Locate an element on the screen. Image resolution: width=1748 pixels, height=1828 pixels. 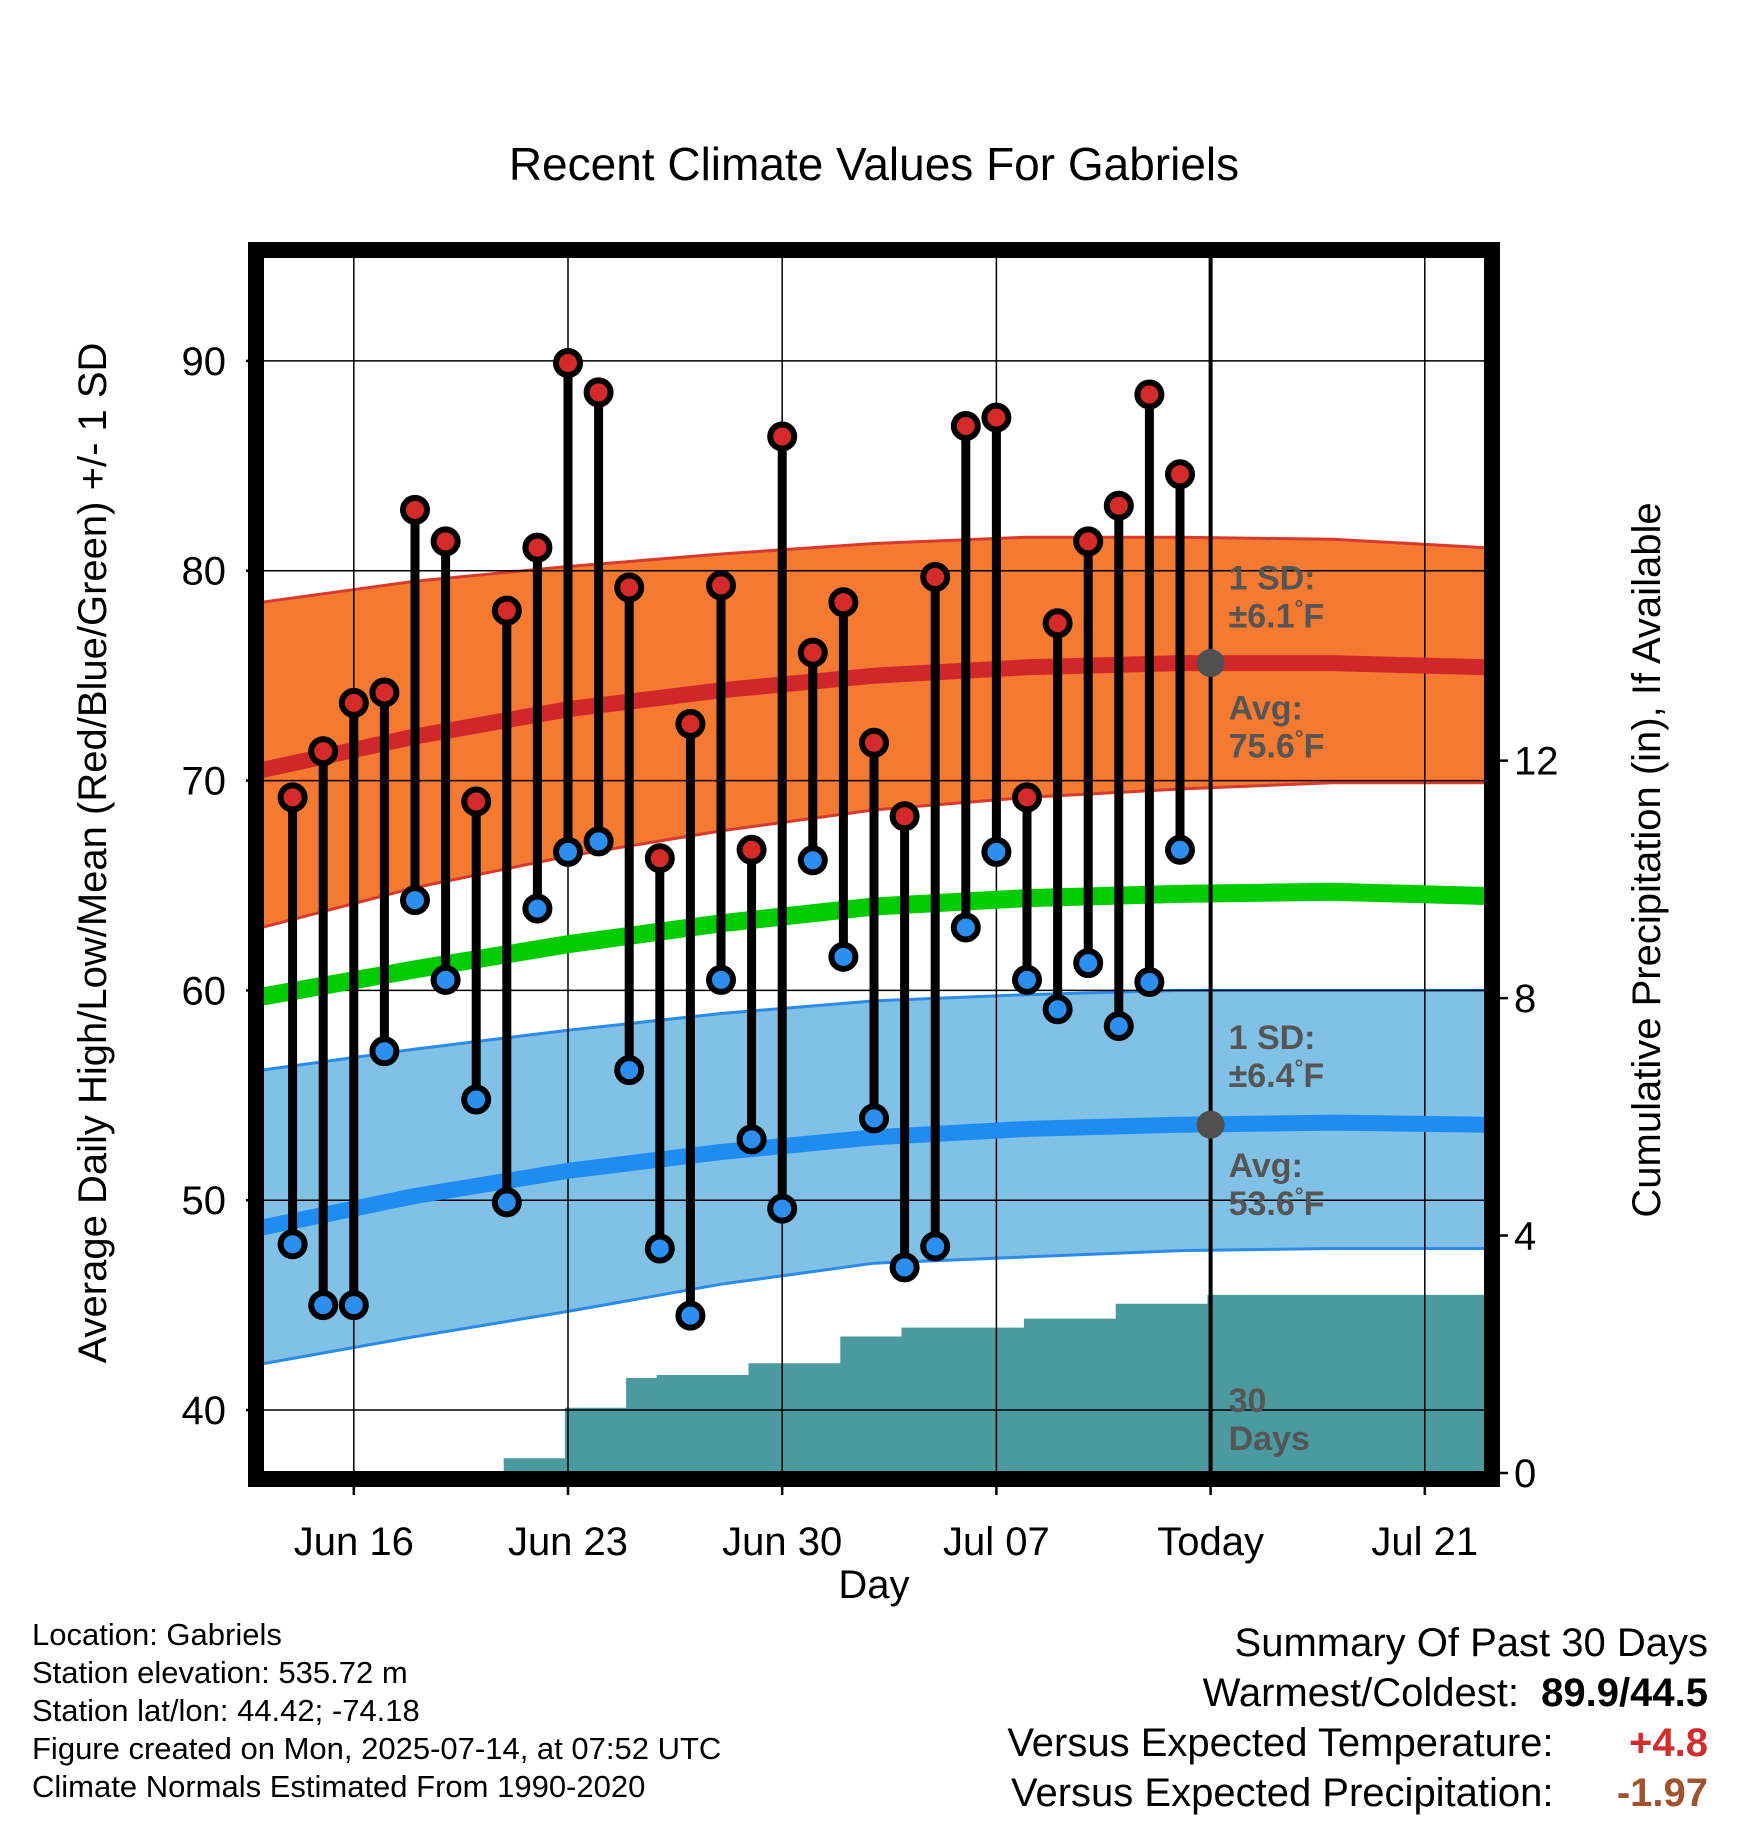
location-text: Location: Gabriels is located at coordinates (157, 1634).